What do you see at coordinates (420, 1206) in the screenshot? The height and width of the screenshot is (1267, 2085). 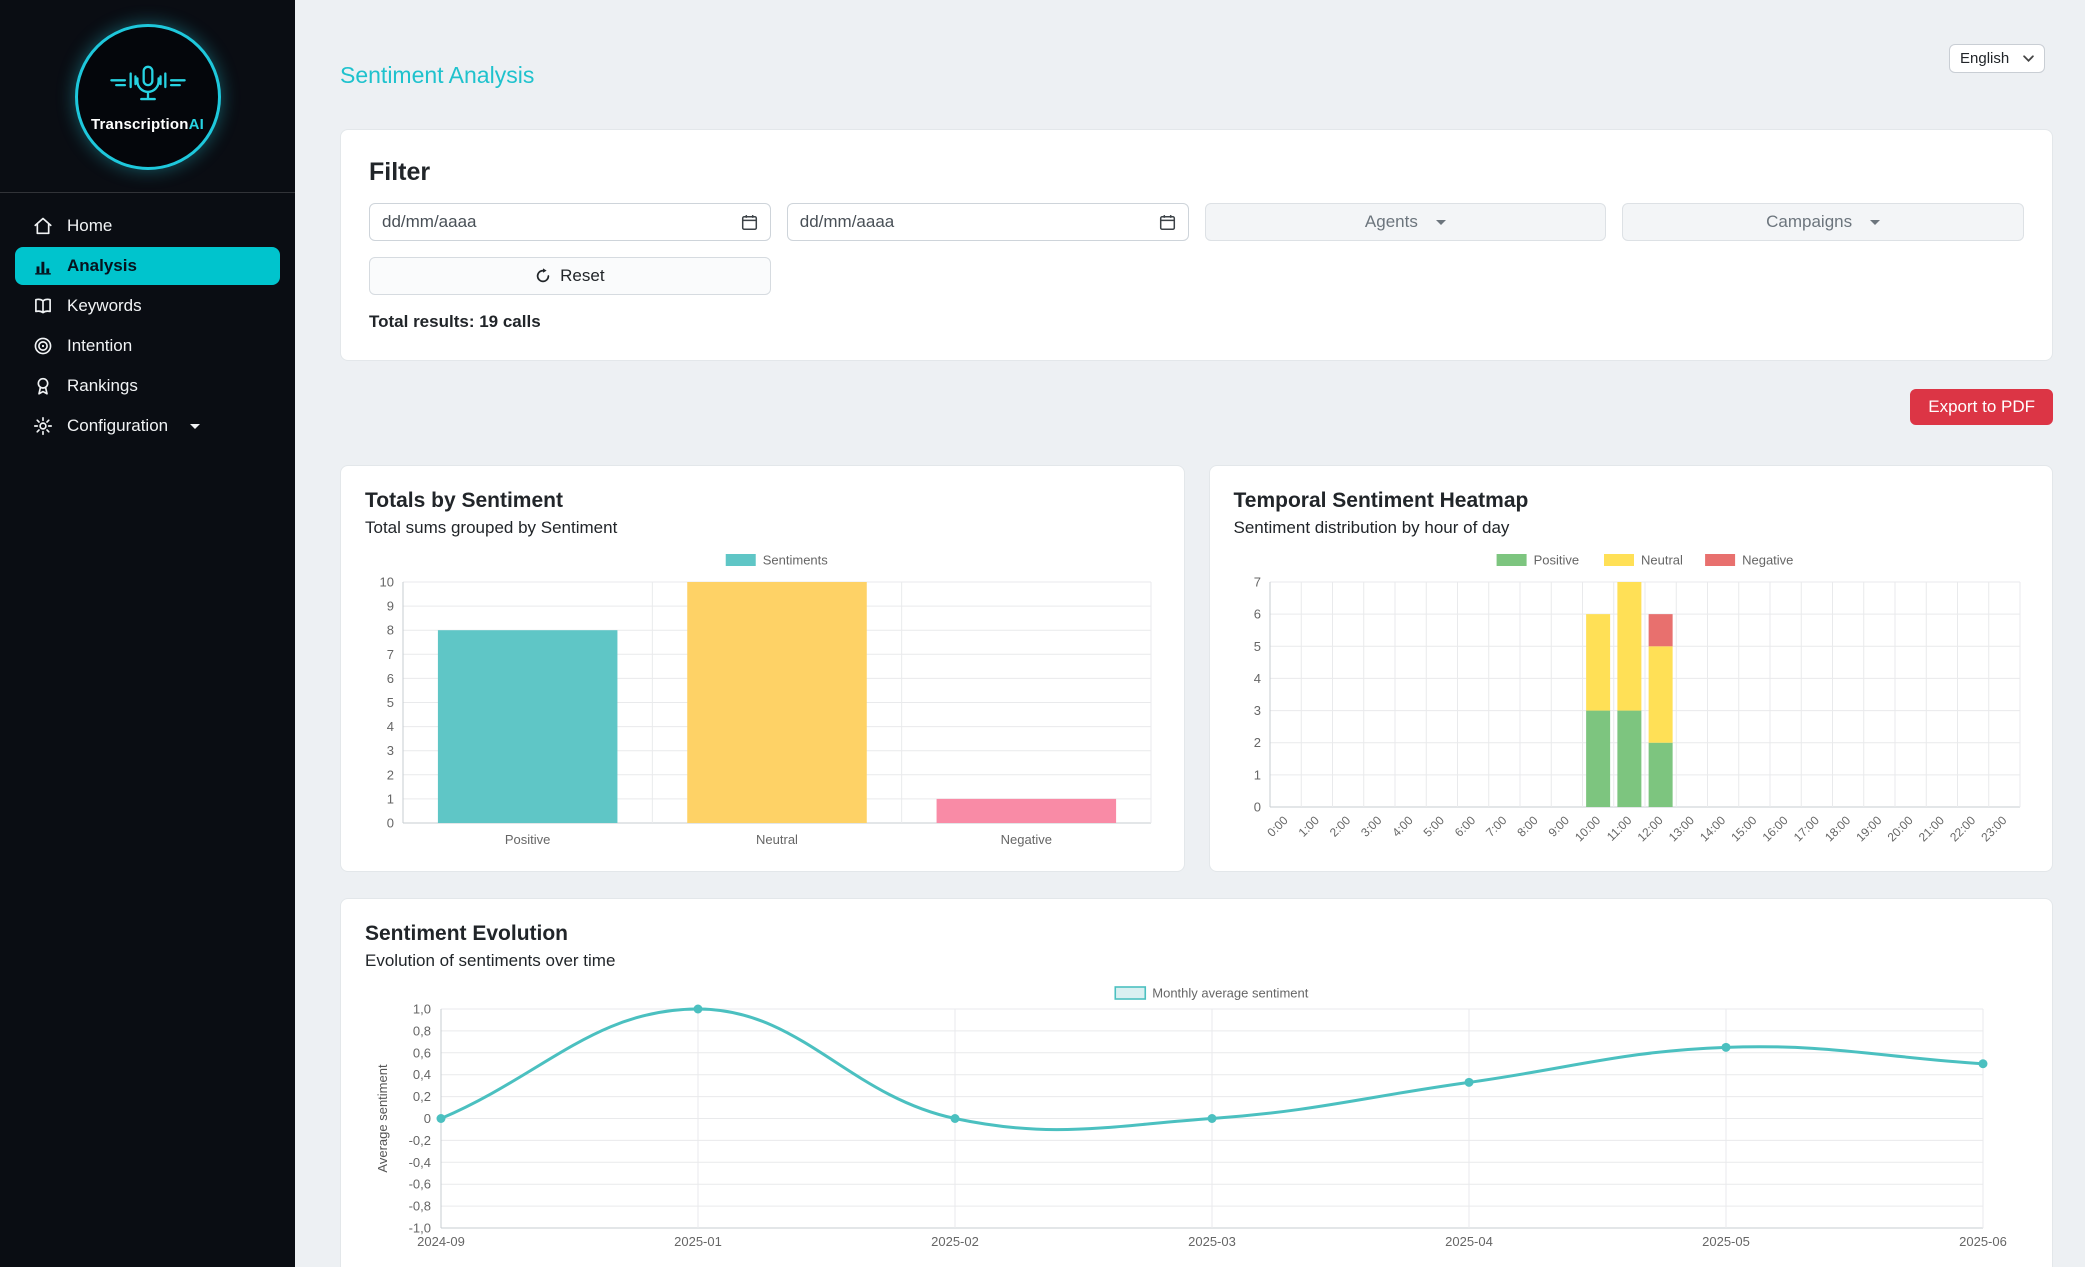 I see `svg-text: -0,8` at bounding box center [420, 1206].